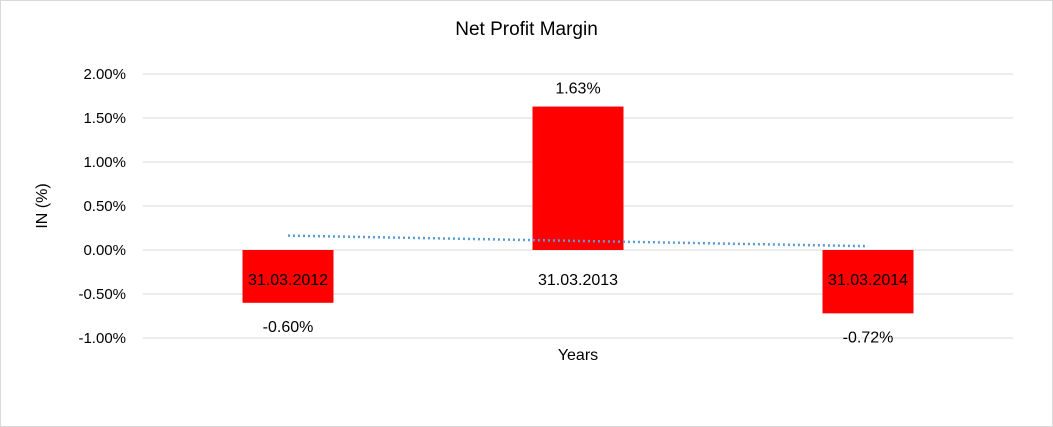 The width and height of the screenshot is (1053, 427). What do you see at coordinates (578, 355) in the screenshot?
I see `x-axis-title: Years` at bounding box center [578, 355].